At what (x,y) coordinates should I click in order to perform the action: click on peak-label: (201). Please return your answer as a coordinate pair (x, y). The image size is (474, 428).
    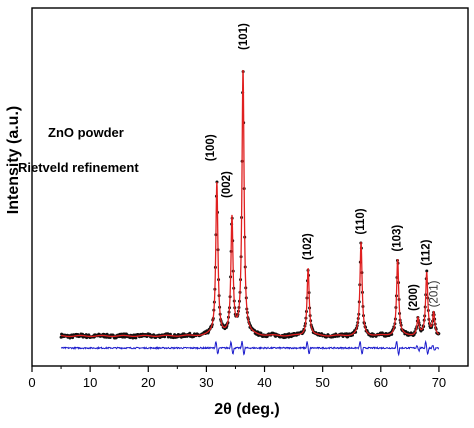
    Looking at the image, I should click on (435, 293).